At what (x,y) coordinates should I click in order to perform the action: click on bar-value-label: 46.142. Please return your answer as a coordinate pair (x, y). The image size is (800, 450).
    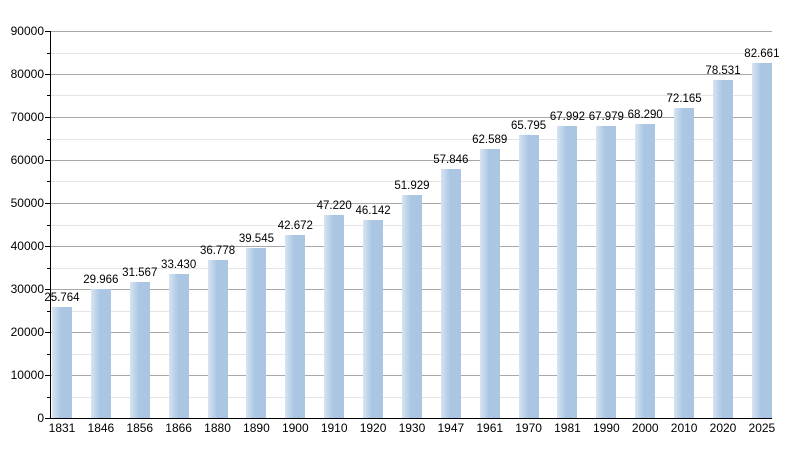
    Looking at the image, I should click on (373, 211).